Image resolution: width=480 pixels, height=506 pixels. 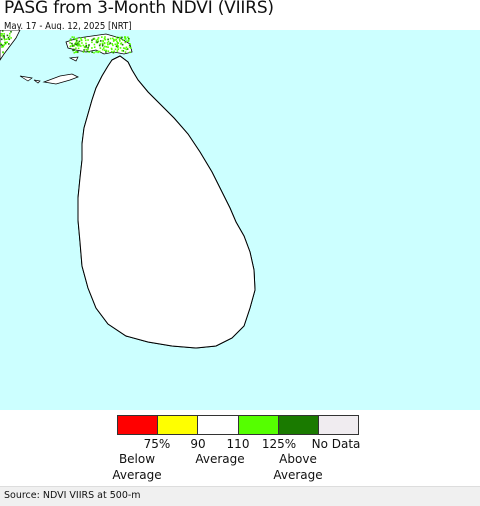 What do you see at coordinates (198, 444) in the screenshot?
I see `legend-tick-90: 90` at bounding box center [198, 444].